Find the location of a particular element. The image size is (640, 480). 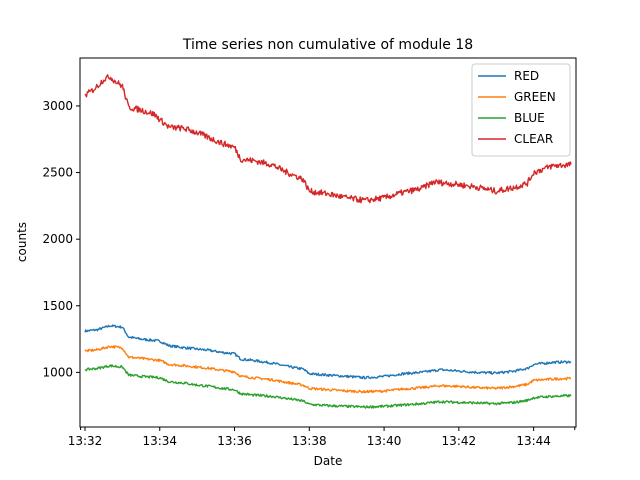

x-tick-label: 13:34 is located at coordinates (159, 441).